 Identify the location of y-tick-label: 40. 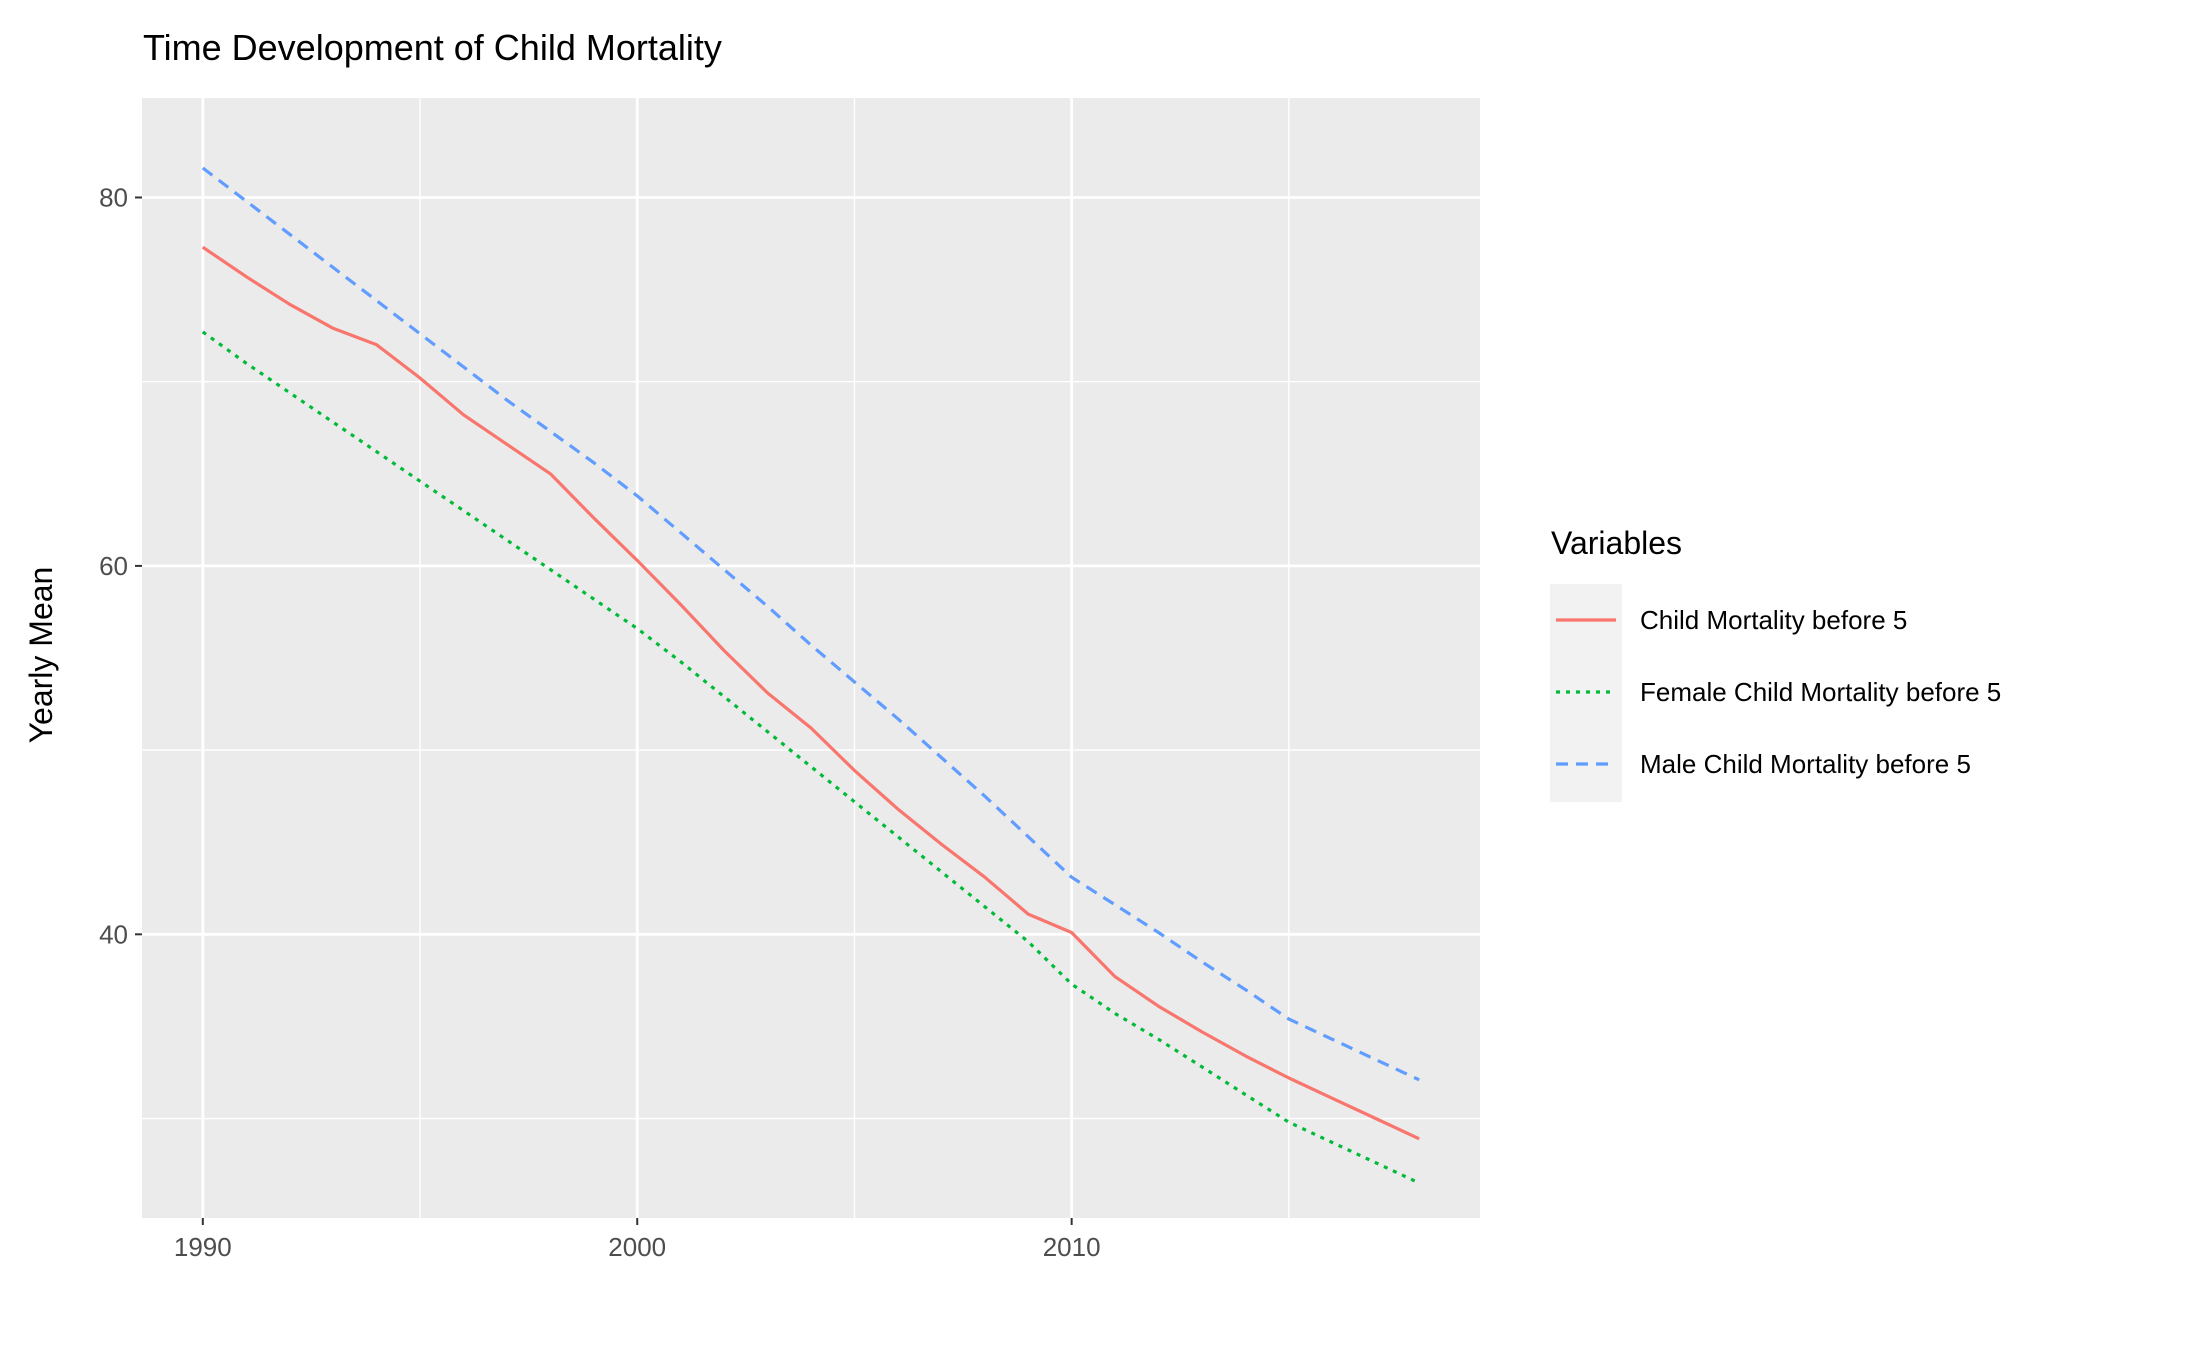
(113, 934).